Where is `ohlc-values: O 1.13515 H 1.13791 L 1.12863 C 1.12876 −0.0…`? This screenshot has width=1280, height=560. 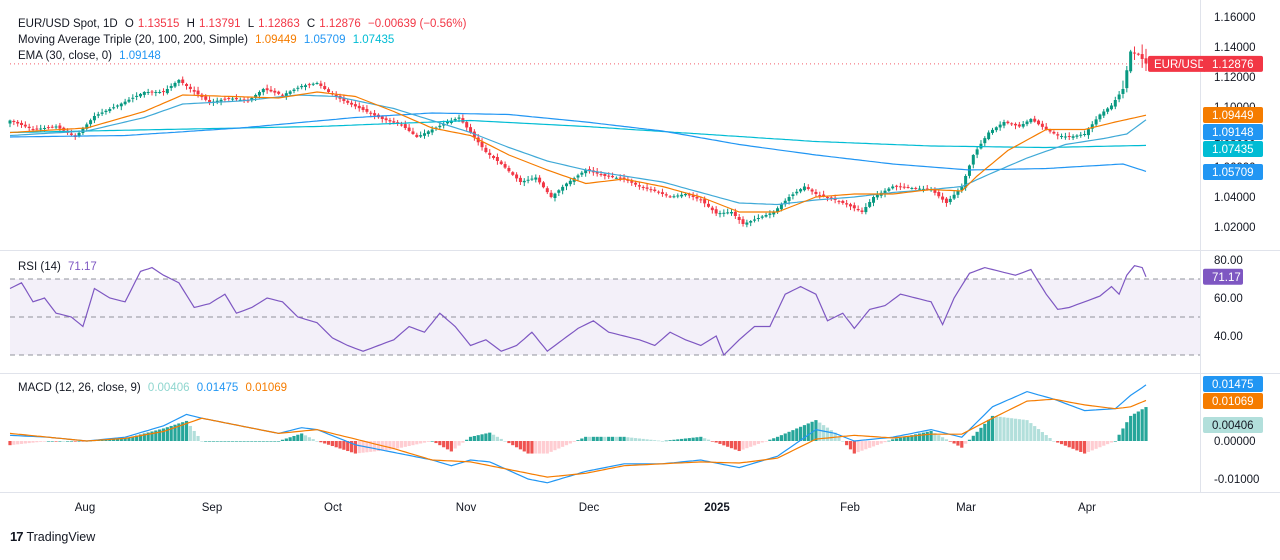
ohlc-values: O 1.13515 H 1.13791 L 1.12863 C 1.12876 −0.0… is located at coordinates (298, 24).